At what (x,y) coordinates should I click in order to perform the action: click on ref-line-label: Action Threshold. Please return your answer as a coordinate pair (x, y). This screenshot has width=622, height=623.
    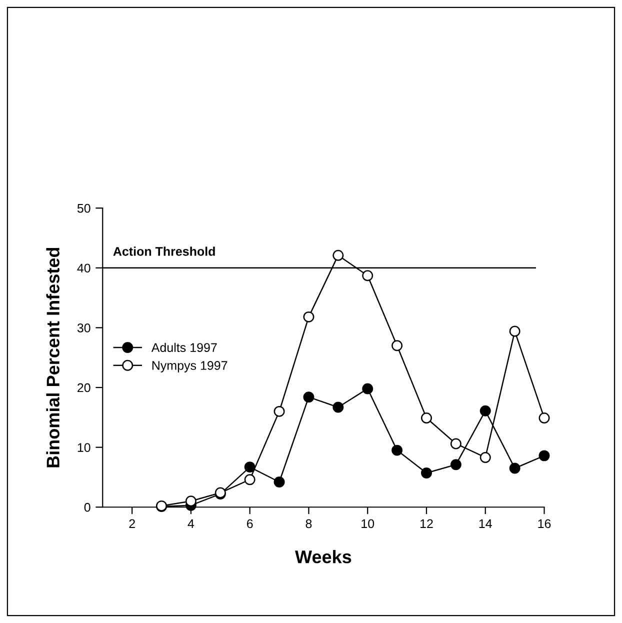
    Looking at the image, I should click on (164, 251).